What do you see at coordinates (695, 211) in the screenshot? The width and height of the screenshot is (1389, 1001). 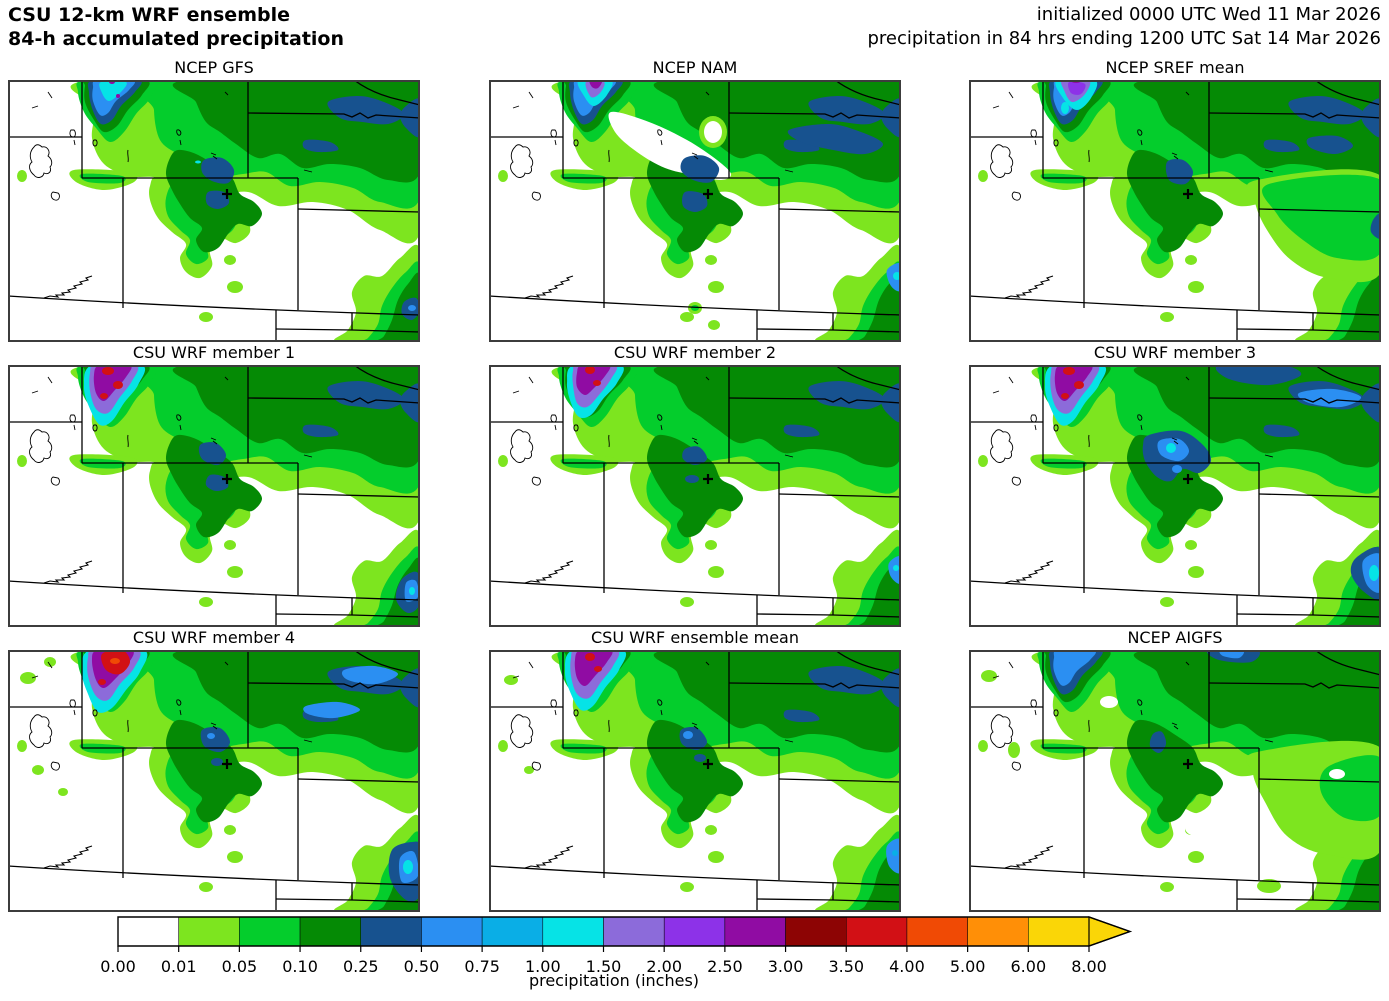 I see `map-ncep-nam` at bounding box center [695, 211].